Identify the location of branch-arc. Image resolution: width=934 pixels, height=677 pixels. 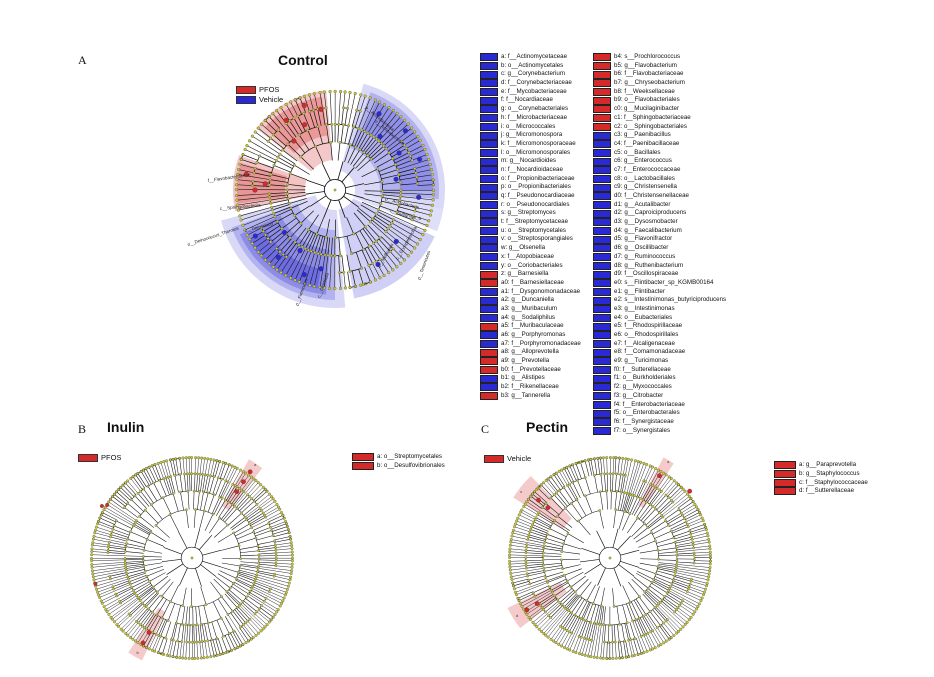
(655, 546).